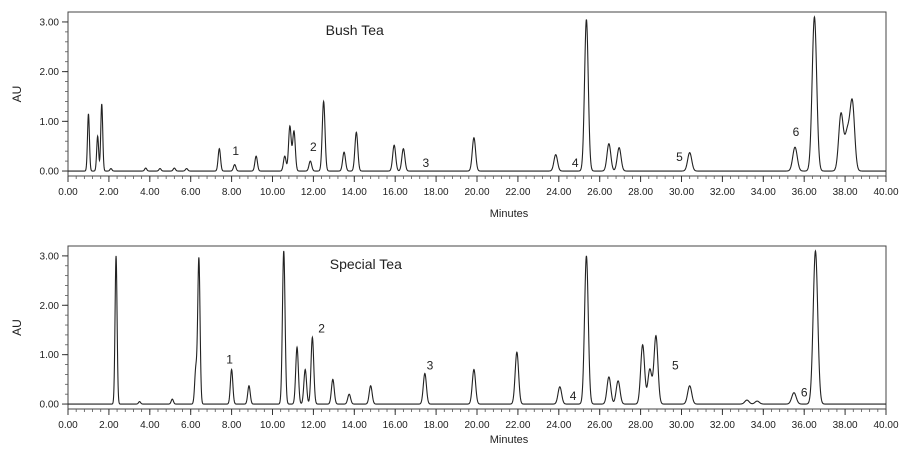 Image resolution: width=904 pixels, height=456 pixels. Describe the element at coordinates (366, 264) in the screenshot. I see `panel-title: Special Tea` at that location.